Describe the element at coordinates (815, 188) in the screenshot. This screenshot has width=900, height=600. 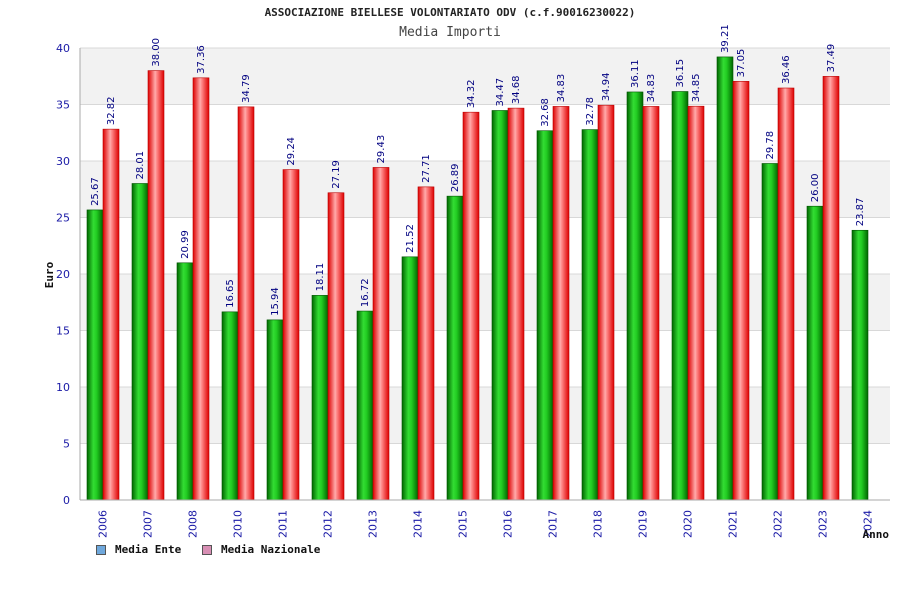
I see `data-label: 26.00` at that location.